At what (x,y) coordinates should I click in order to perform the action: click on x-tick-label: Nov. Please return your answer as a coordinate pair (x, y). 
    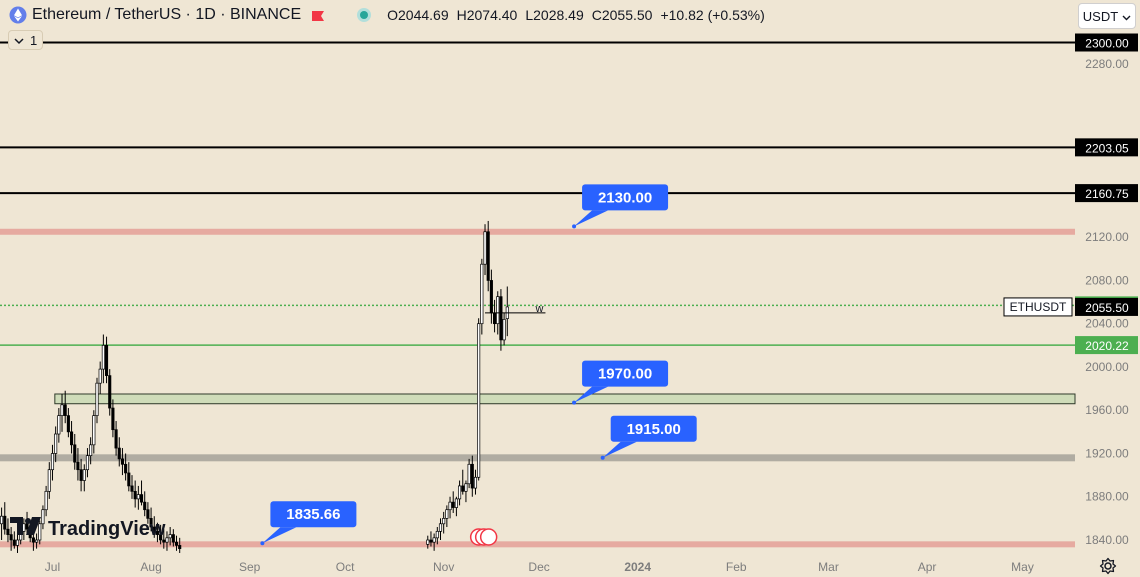
    Looking at the image, I should click on (443, 567).